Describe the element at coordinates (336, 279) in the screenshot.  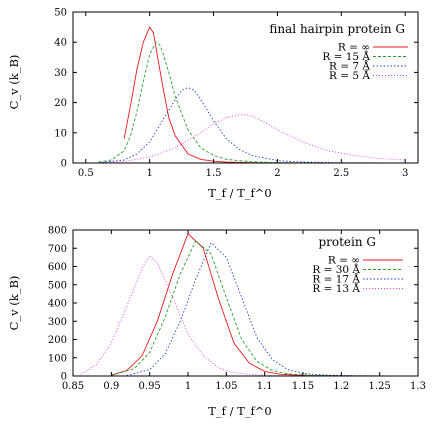
I see `legend-label: R = 17 Å` at that location.